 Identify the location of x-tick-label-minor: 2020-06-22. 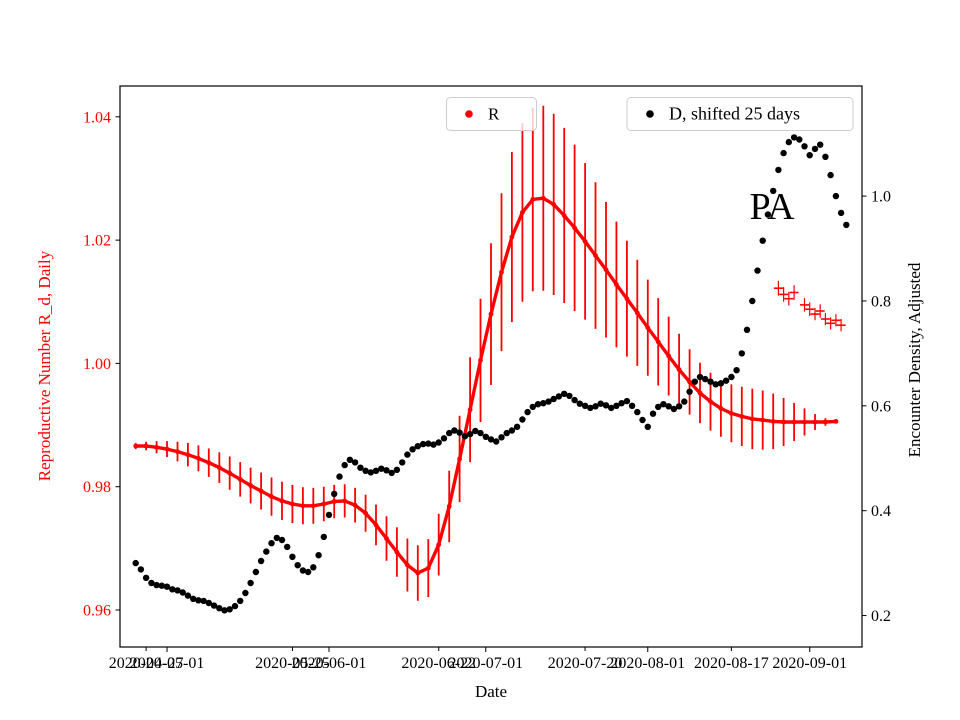
(438, 663).